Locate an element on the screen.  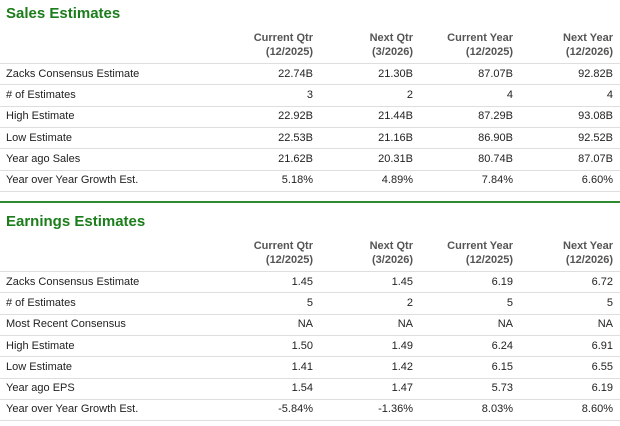
cell-value: 20.31B is located at coordinates (395, 158).